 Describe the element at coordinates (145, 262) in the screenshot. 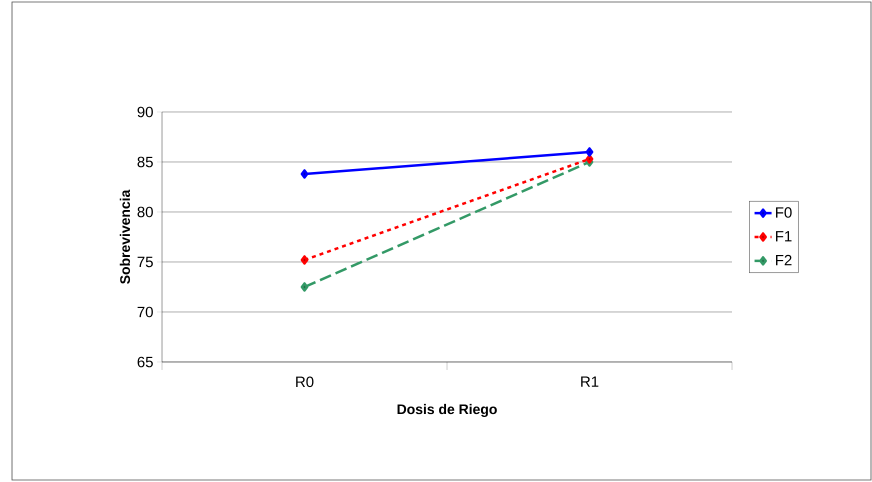

I see `y-tick-label: 75` at that location.